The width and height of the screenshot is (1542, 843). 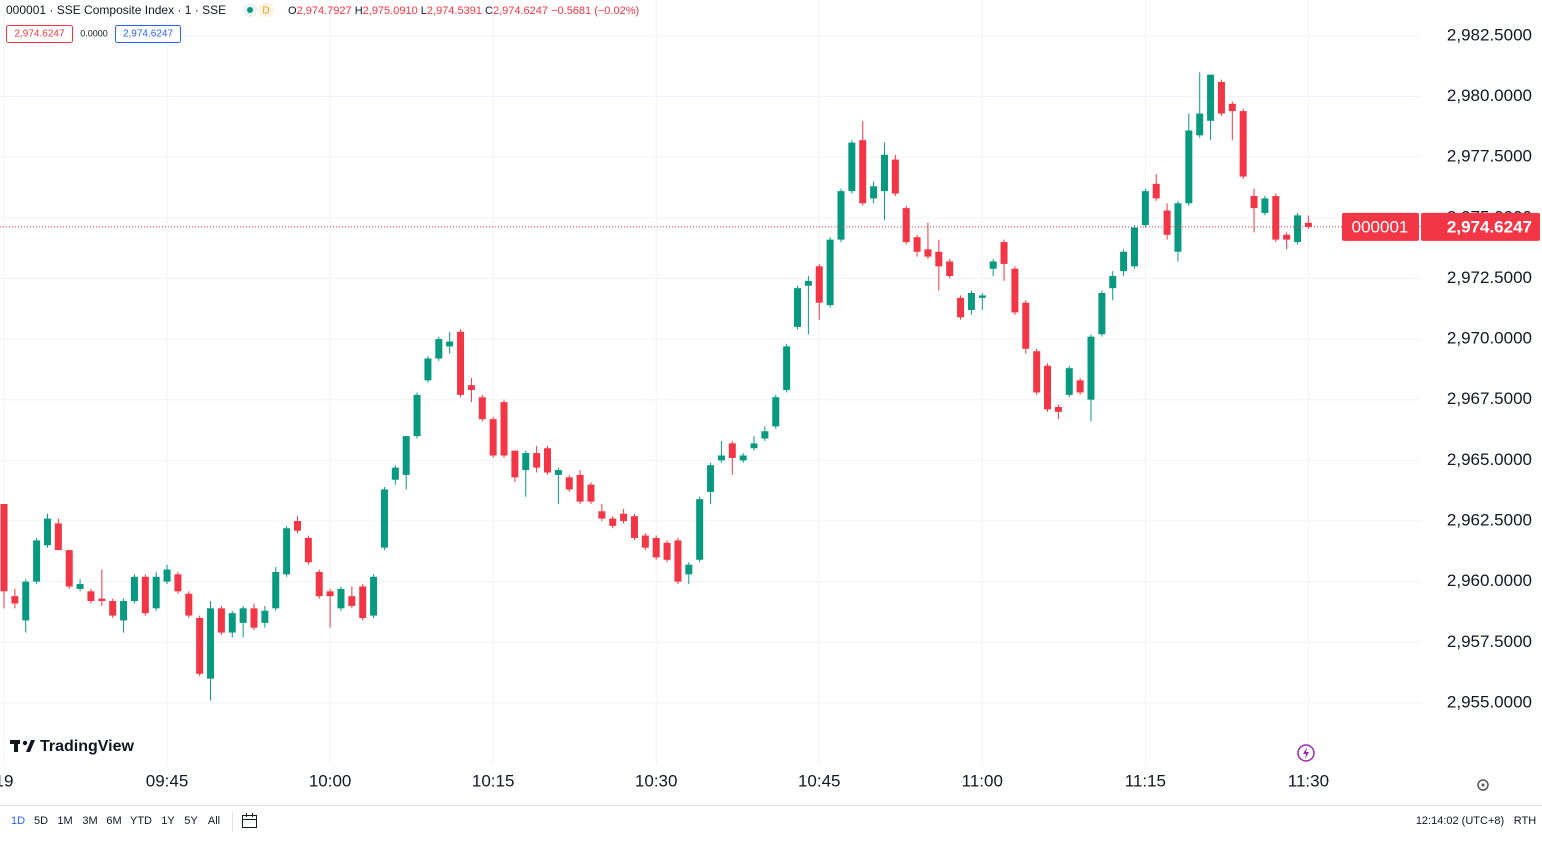 What do you see at coordinates (324, 11) in the screenshot?
I see `o-value: 2,974.7927` at bounding box center [324, 11].